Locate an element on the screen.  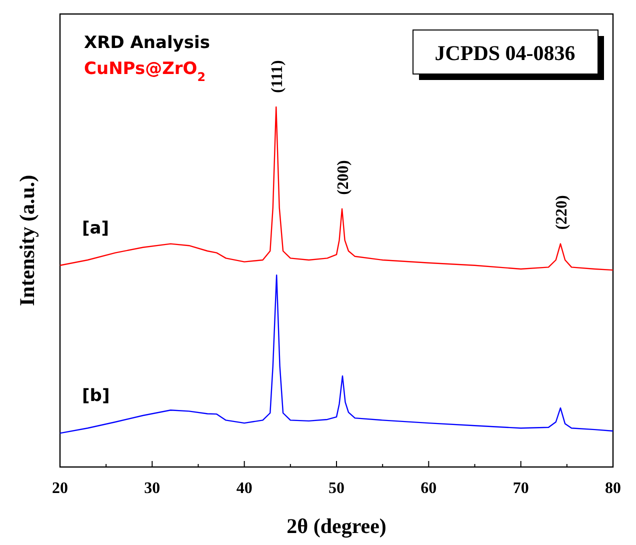
x-tick-label: 60 is located at coordinates (428, 488).